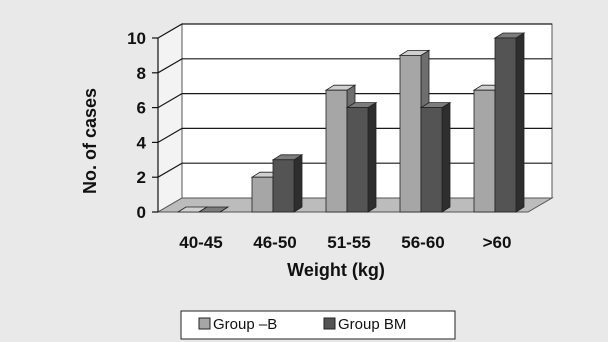 This screenshot has height=342, width=608. Describe the element at coordinates (372, 324) in the screenshot. I see `legend-label-group-bm: Group BM` at that location.